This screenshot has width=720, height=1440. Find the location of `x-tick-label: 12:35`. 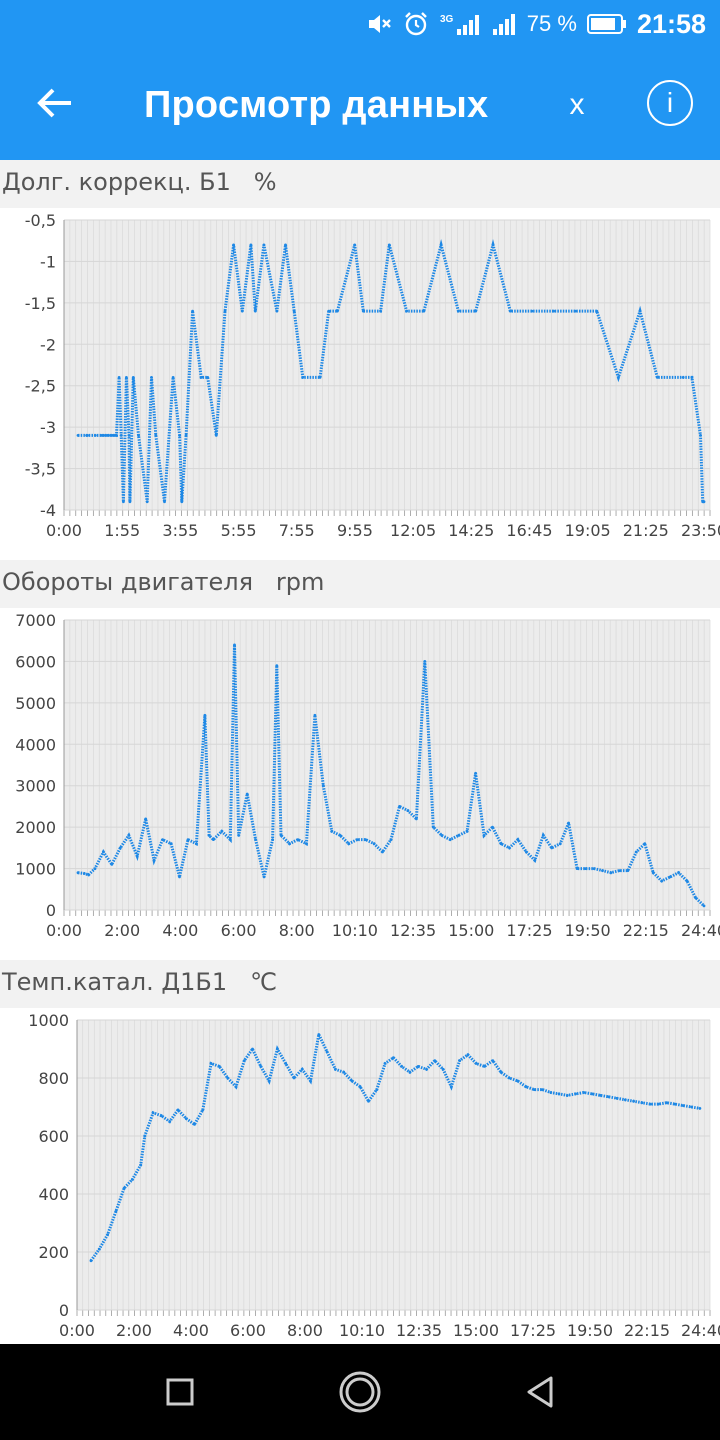

x-tick-label: 12:35 is located at coordinates (419, 1330).